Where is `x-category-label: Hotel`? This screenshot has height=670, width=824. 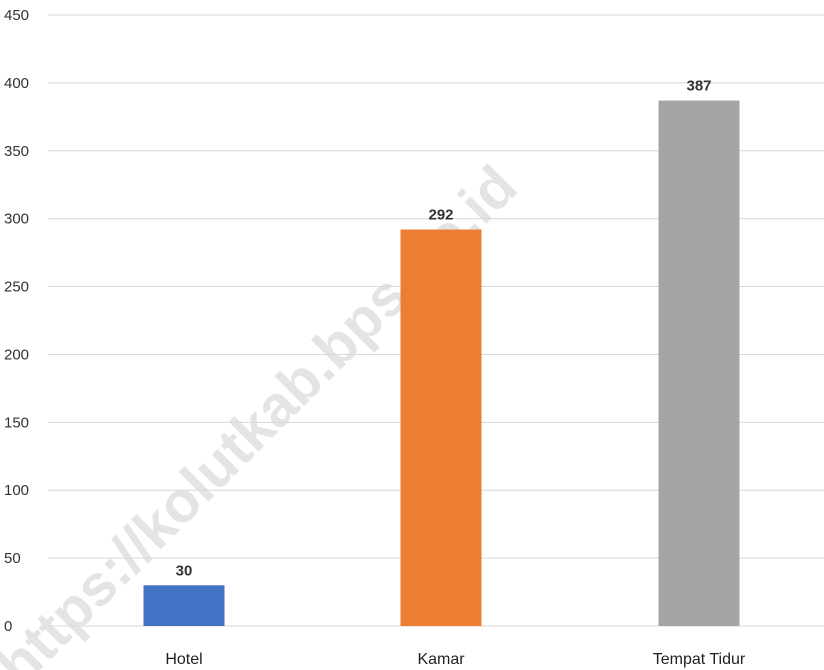
x-category-label: Hotel is located at coordinates (183, 659).